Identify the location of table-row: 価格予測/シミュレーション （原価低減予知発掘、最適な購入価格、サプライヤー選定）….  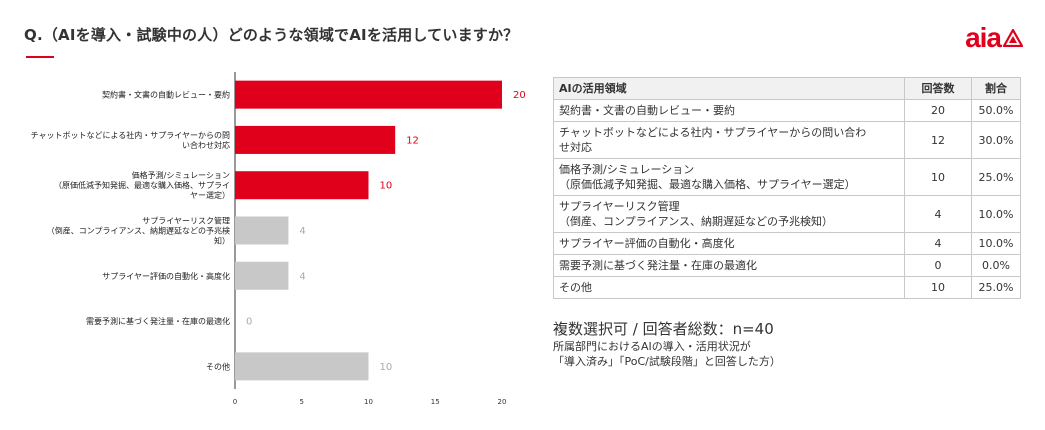
(787, 177).